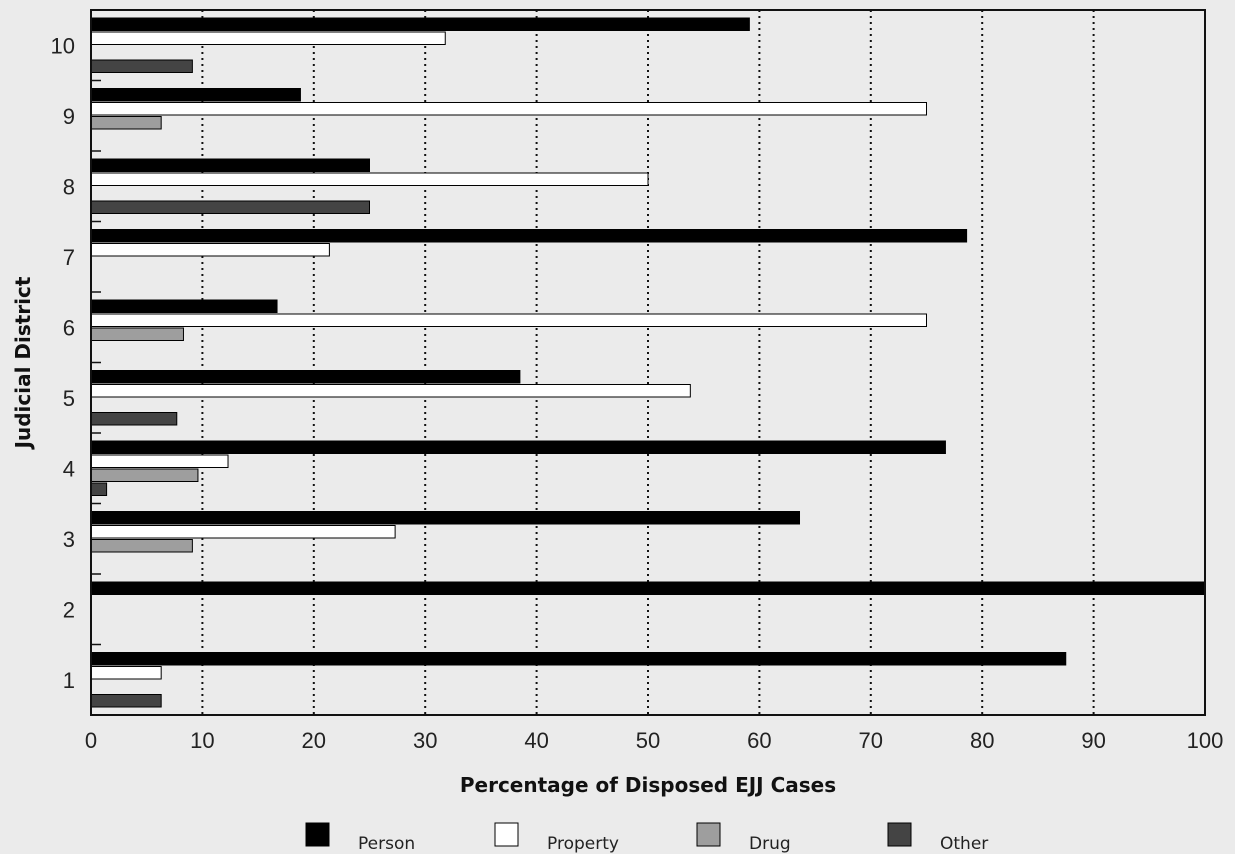 This screenshot has width=1235, height=854. Describe the element at coordinates (506, 834) in the screenshot. I see `legend-swatch-property` at that location.